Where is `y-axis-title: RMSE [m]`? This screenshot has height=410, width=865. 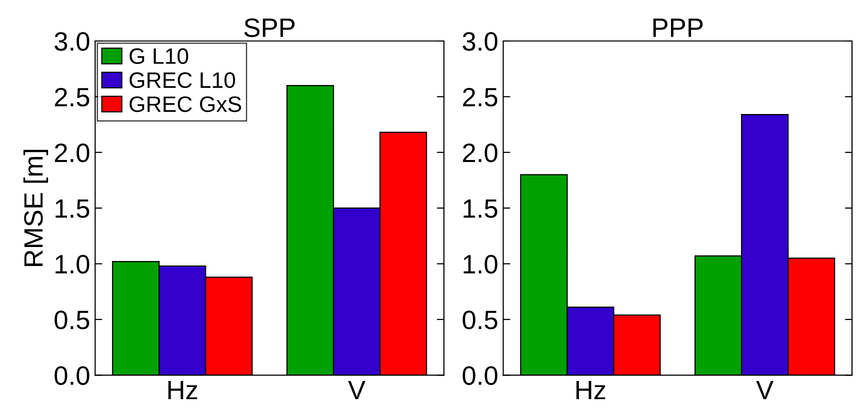
y-axis-title: RMSE [m] is located at coordinates (35, 208).